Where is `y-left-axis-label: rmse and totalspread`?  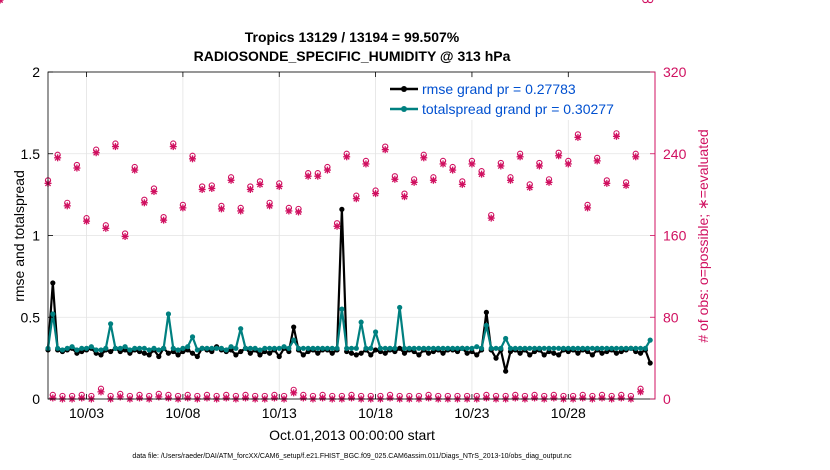 y-left-axis-label: rmse and totalspread is located at coordinates (19, 236).